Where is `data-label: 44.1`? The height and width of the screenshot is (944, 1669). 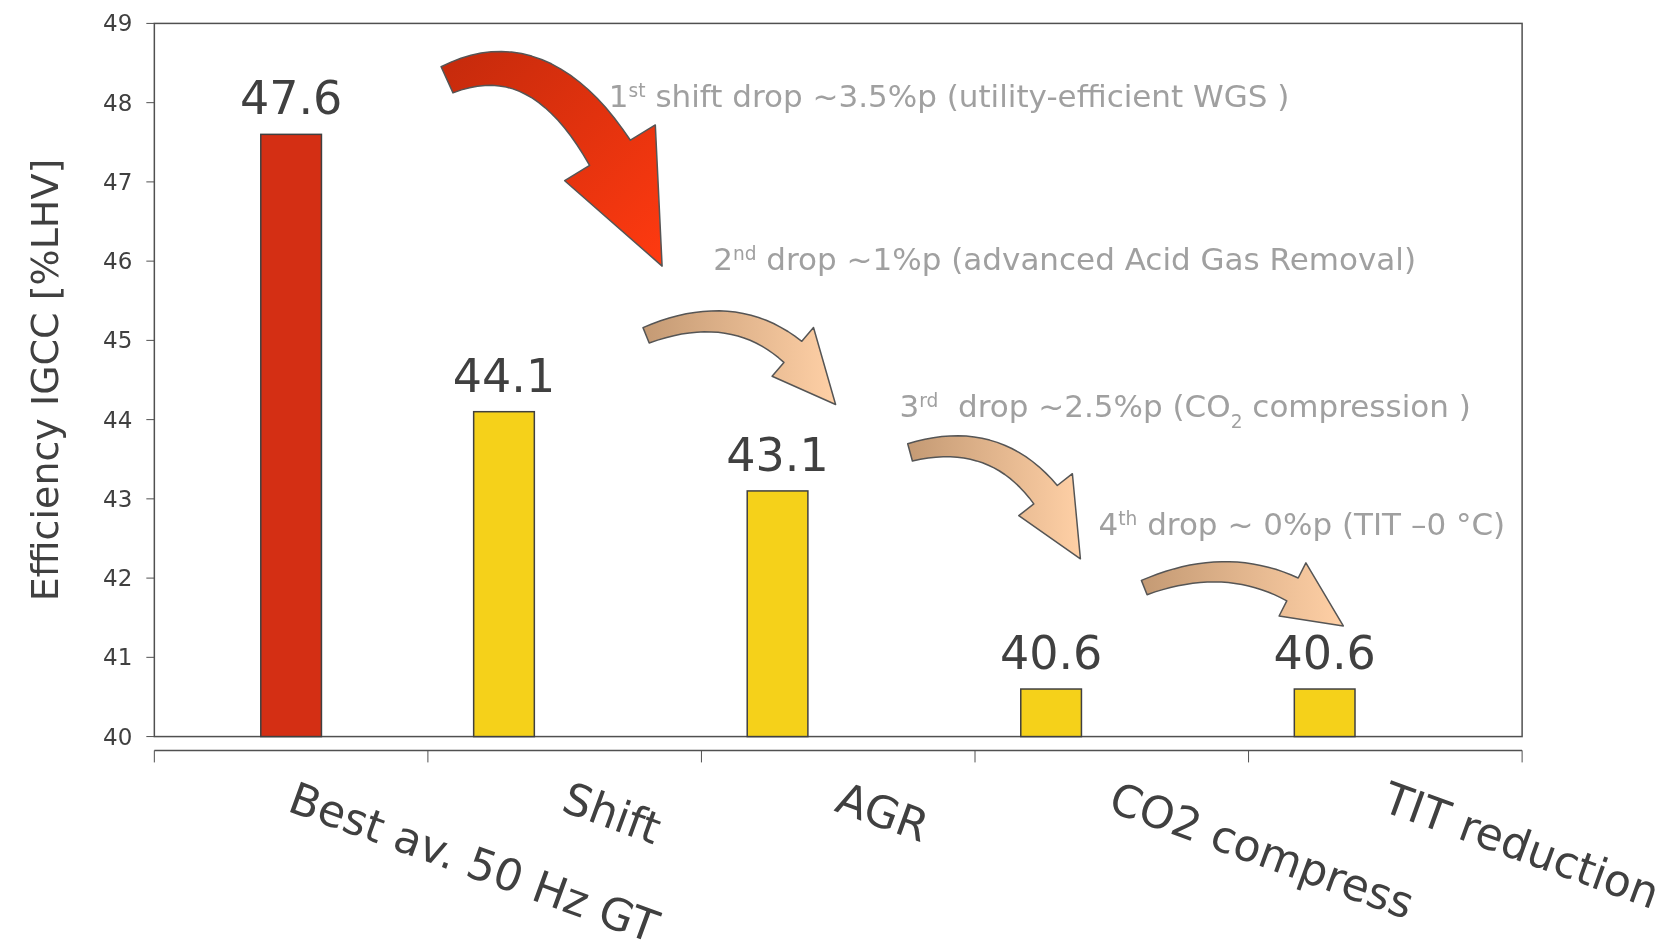
data-label: 44.1 is located at coordinates (504, 375).